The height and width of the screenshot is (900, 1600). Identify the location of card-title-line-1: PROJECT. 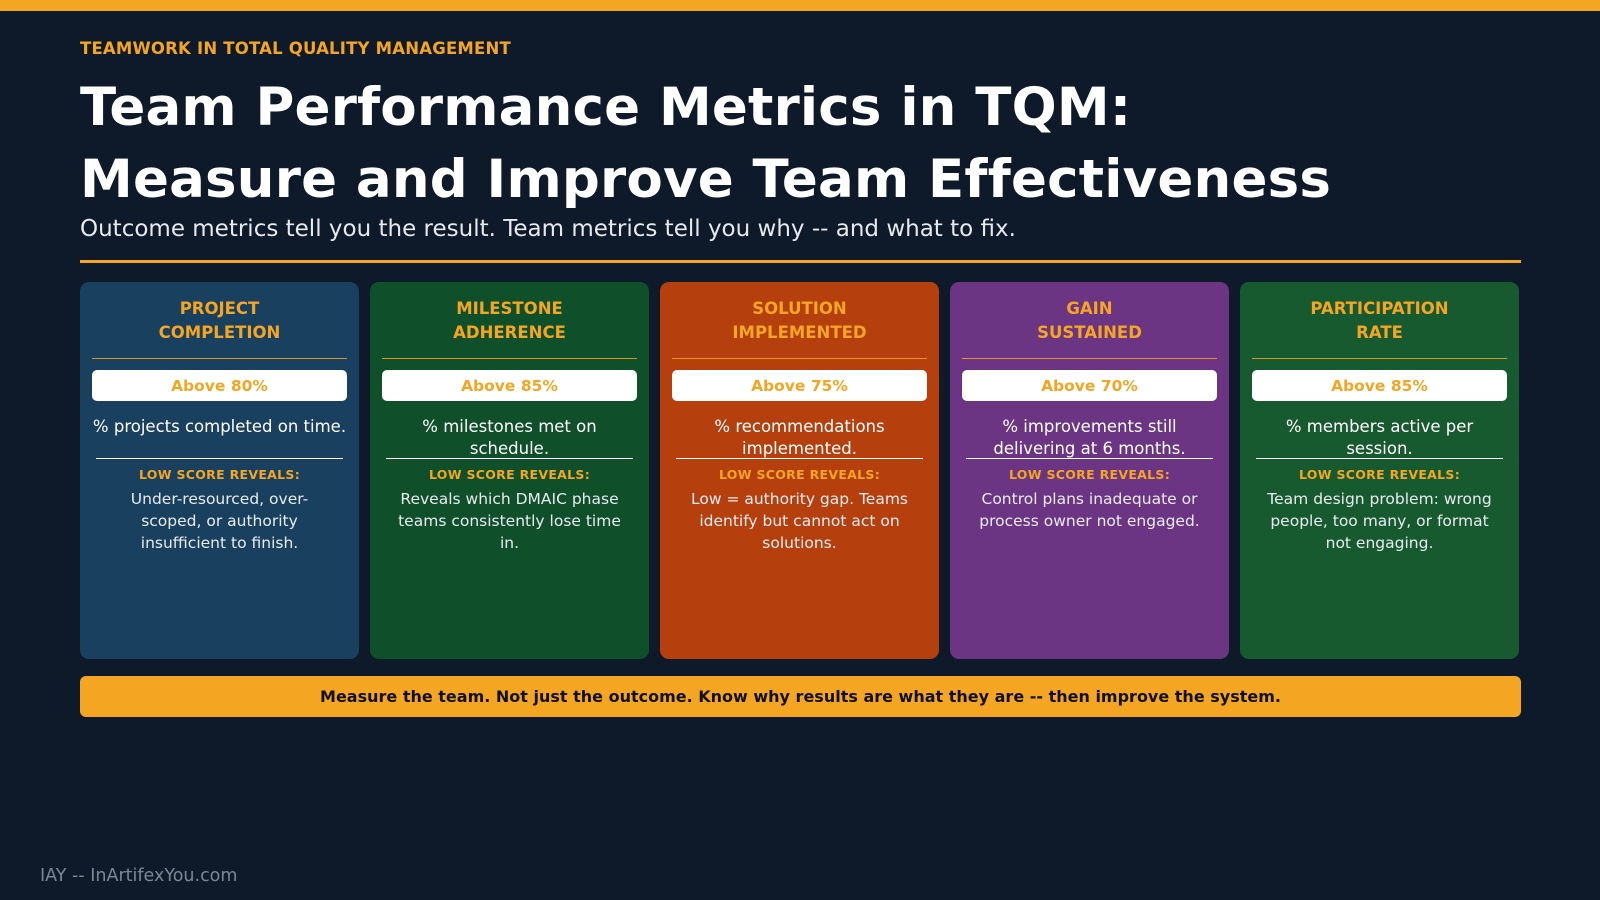
(219, 308).